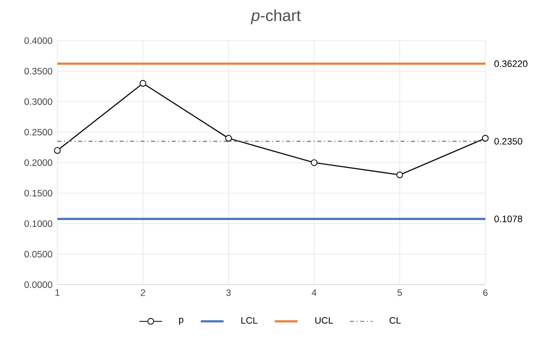 The height and width of the screenshot is (338, 553). Describe the element at coordinates (508, 219) in the screenshot. I see `data-label: 0.1078` at that location.